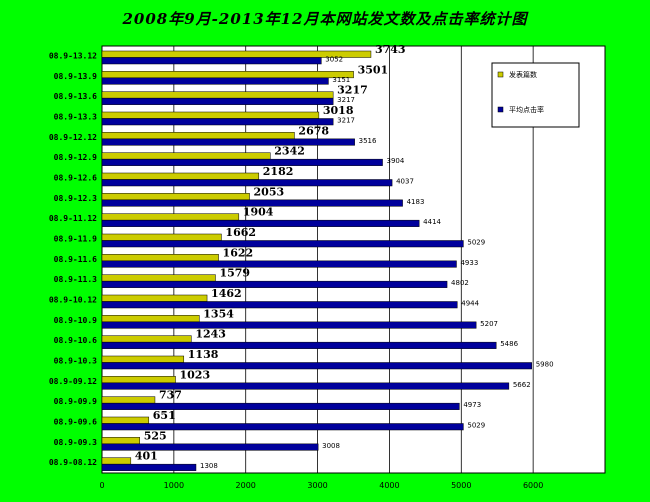  What do you see at coordinates (76, 401) in the screenshot?
I see `category-label: 08.9-09.9` at bounding box center [76, 401].